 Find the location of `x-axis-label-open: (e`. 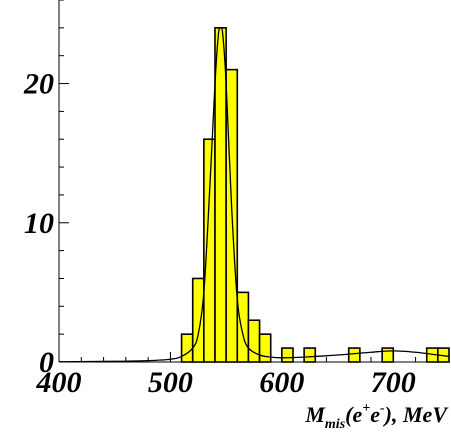

x-axis-label-open: (e is located at coordinates (353, 414).